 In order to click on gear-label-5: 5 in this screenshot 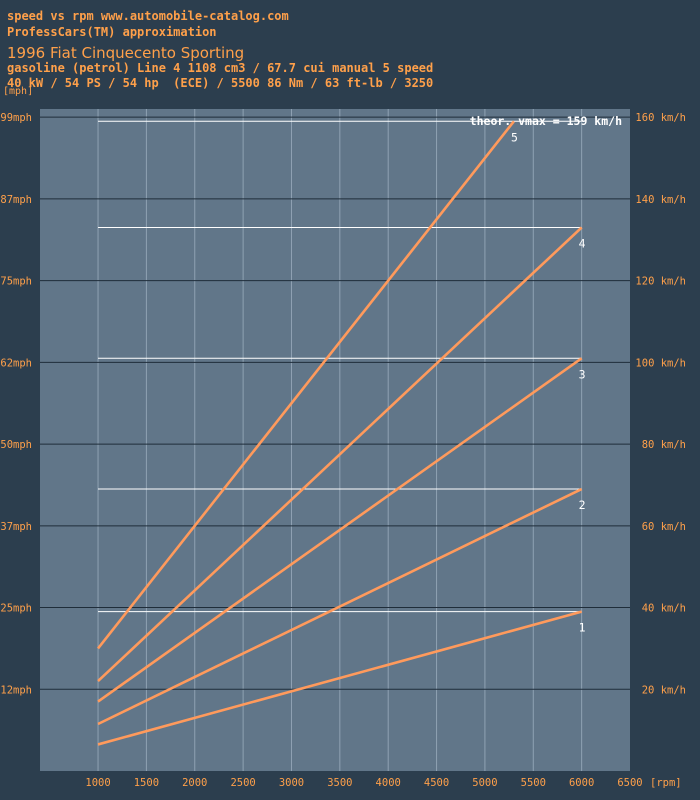, I will do `click(514, 137)`.